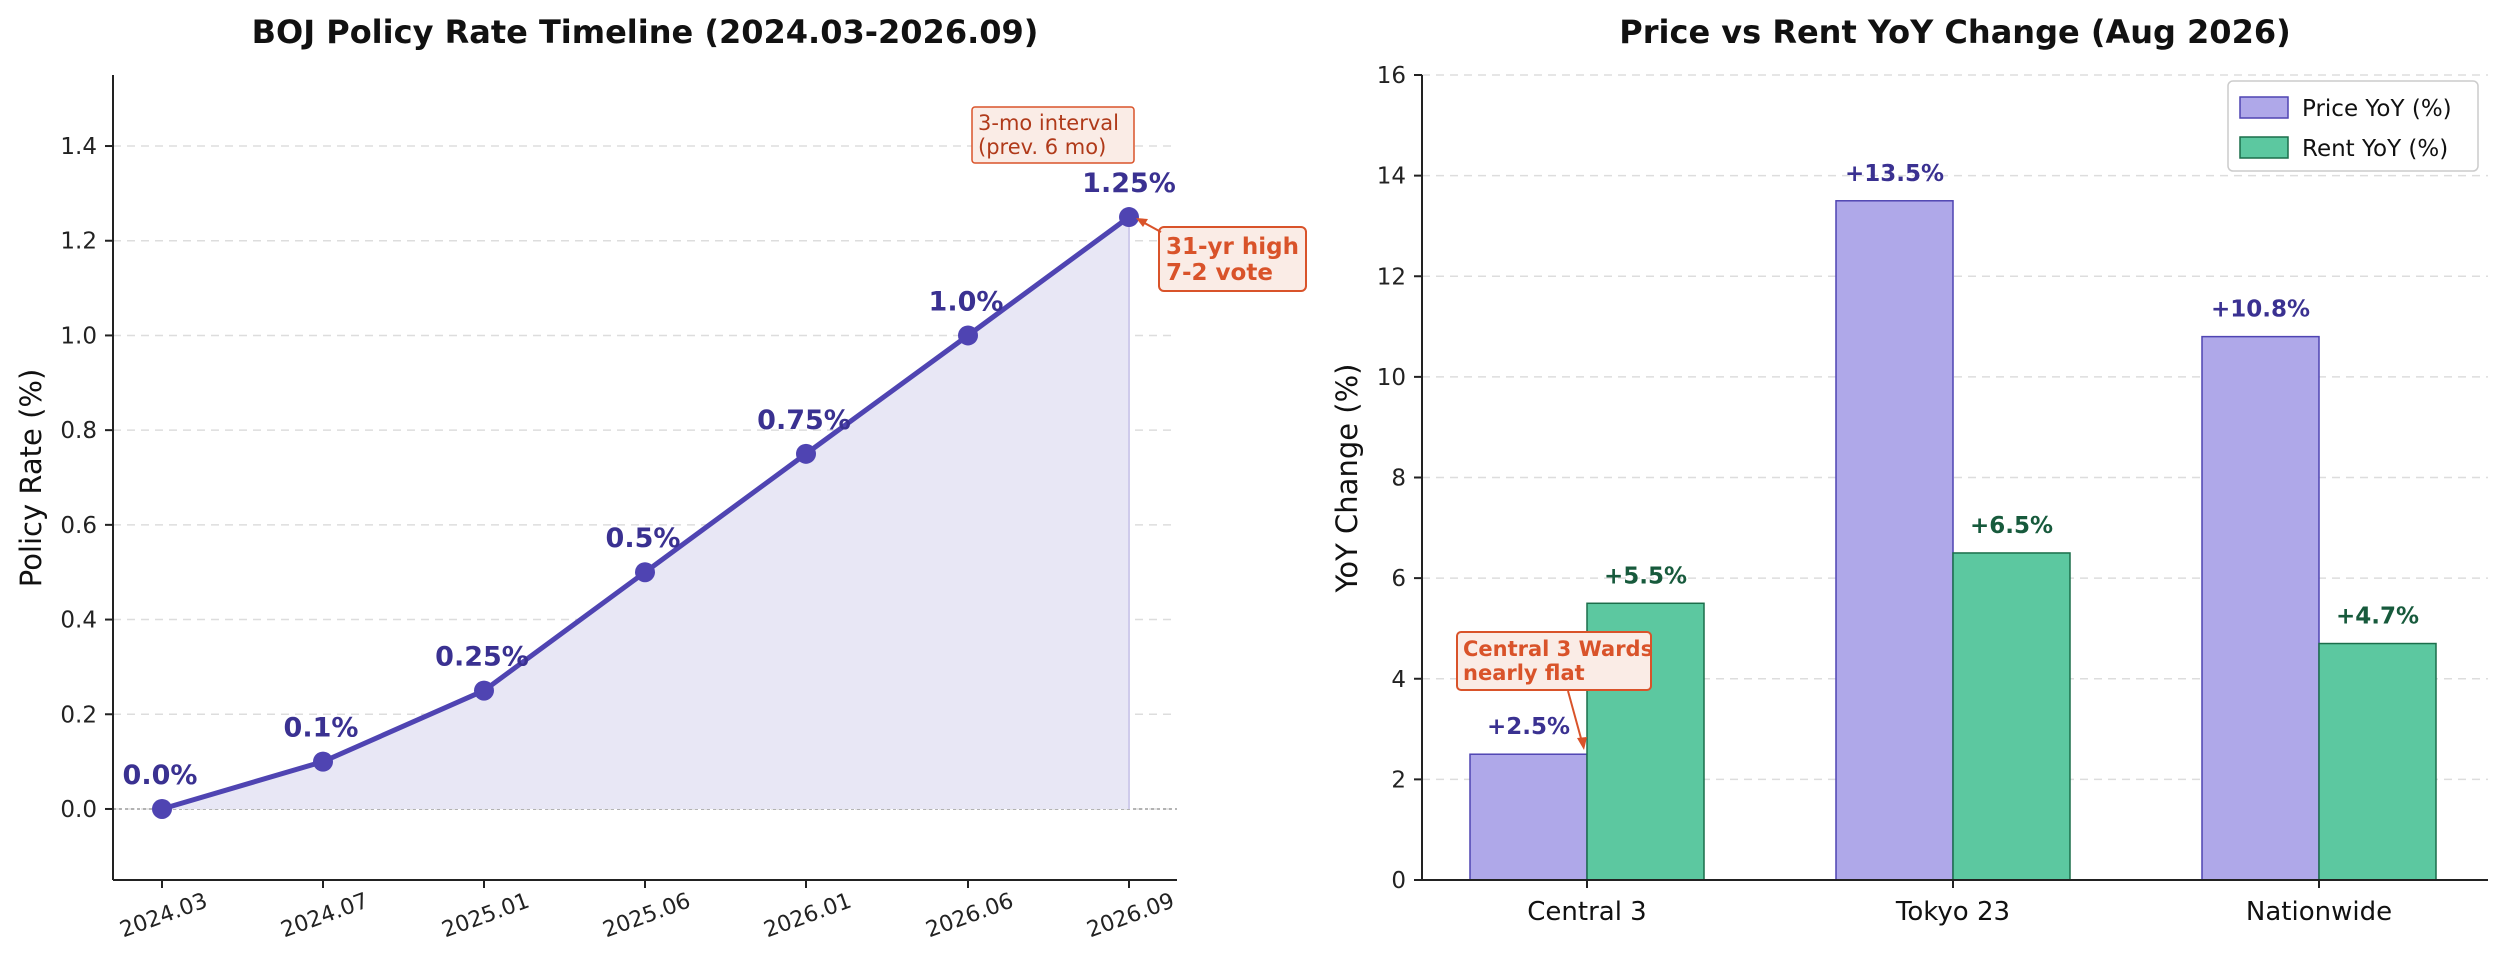  I want to click on right-chart-title: Price vs Rent YoY Change (Aug 2026), so click(1954, 32).